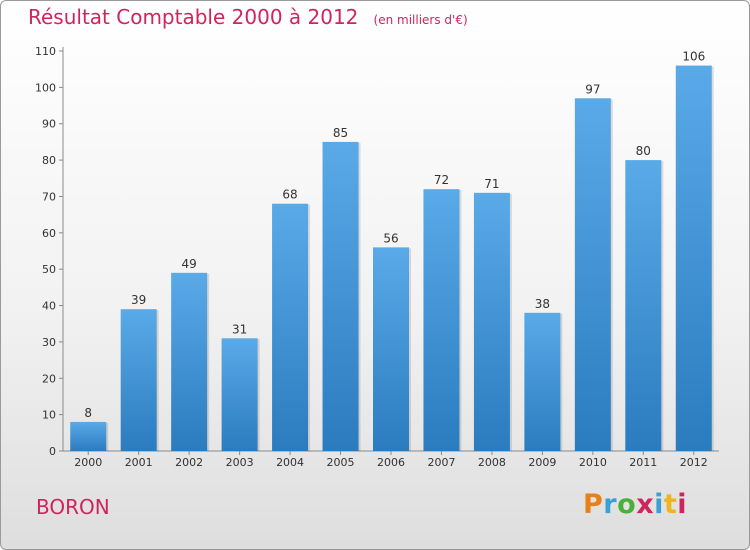 The height and width of the screenshot is (550, 750). What do you see at coordinates (49, 196) in the screenshot?
I see `y-tick-label: 70` at bounding box center [49, 196].